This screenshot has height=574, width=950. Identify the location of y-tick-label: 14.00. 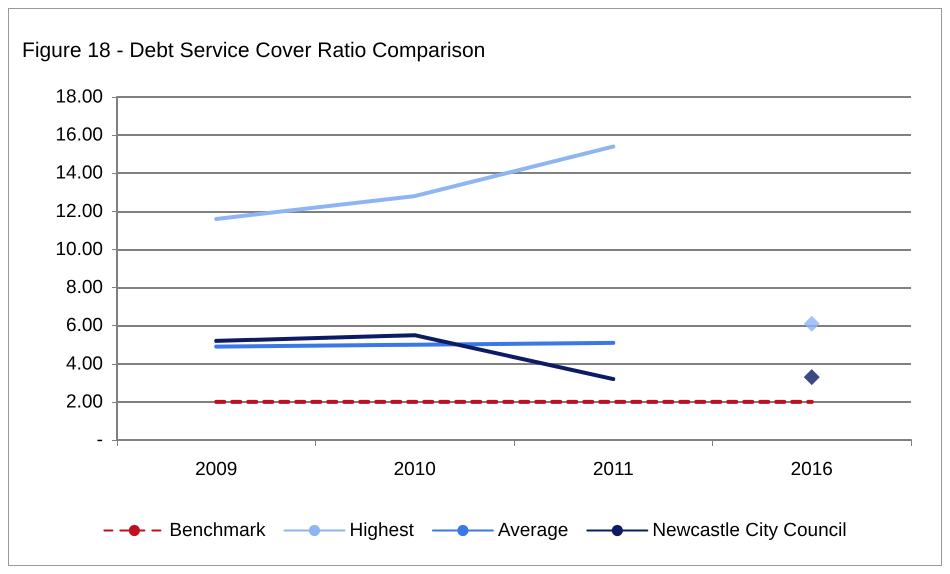
(79, 173).